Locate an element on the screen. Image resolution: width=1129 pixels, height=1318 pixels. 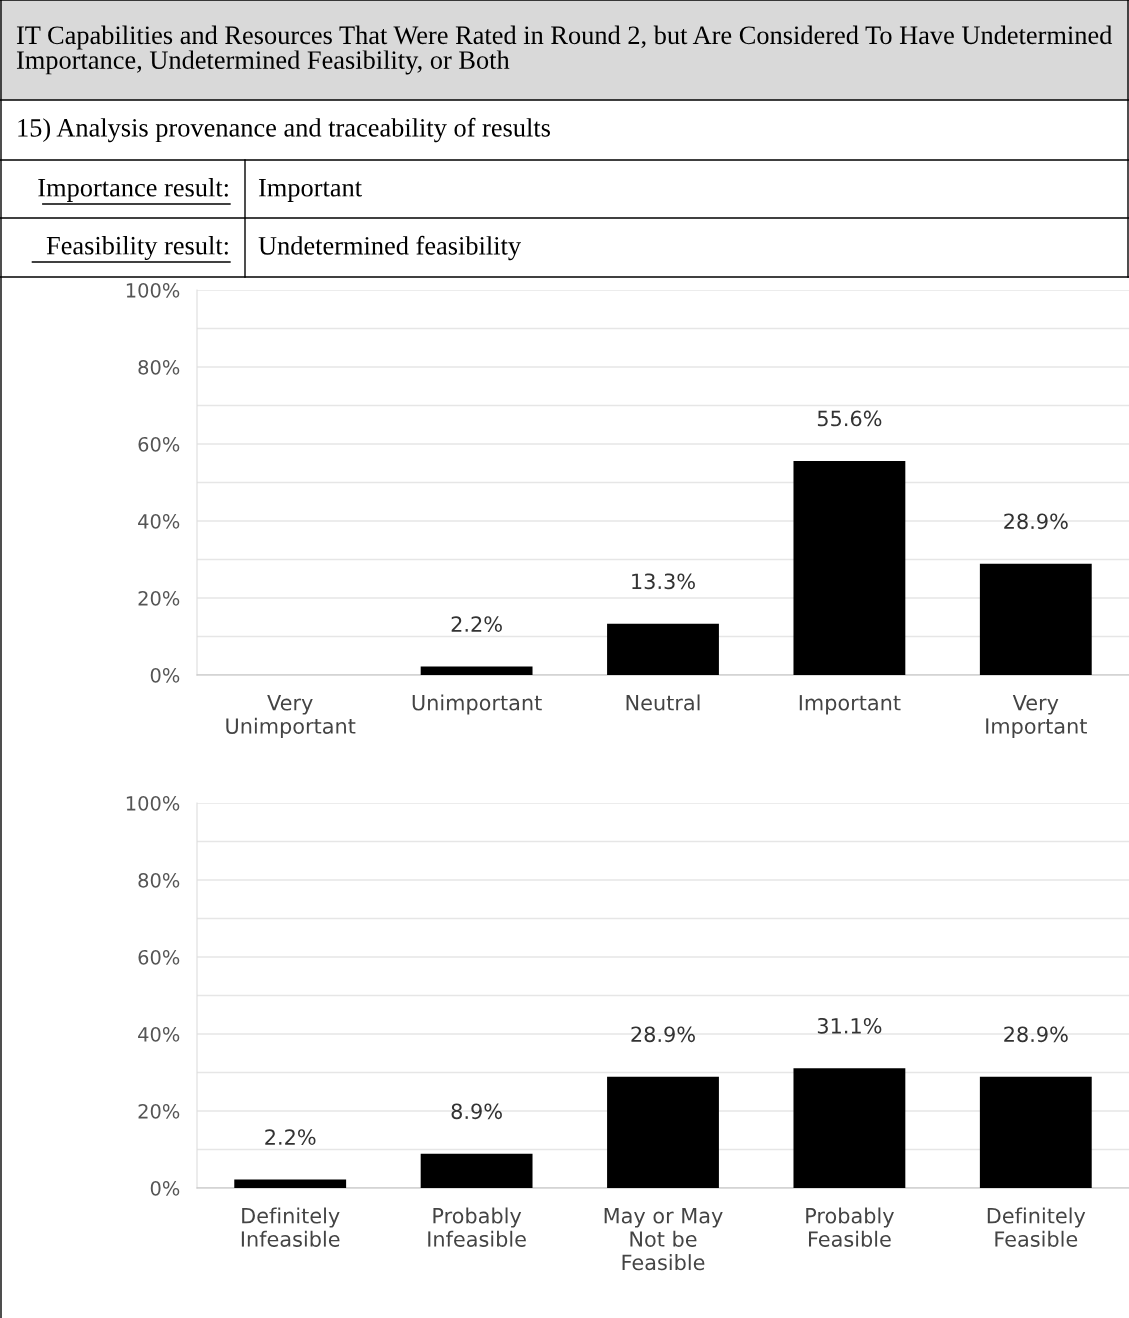
chart-title: IT Capabilities and Resources That Were Rated in Round 2, but Are Considered To Have Undetermined Importance, Undetermined Feasibility, or Both is located at coordinates (564, 50).